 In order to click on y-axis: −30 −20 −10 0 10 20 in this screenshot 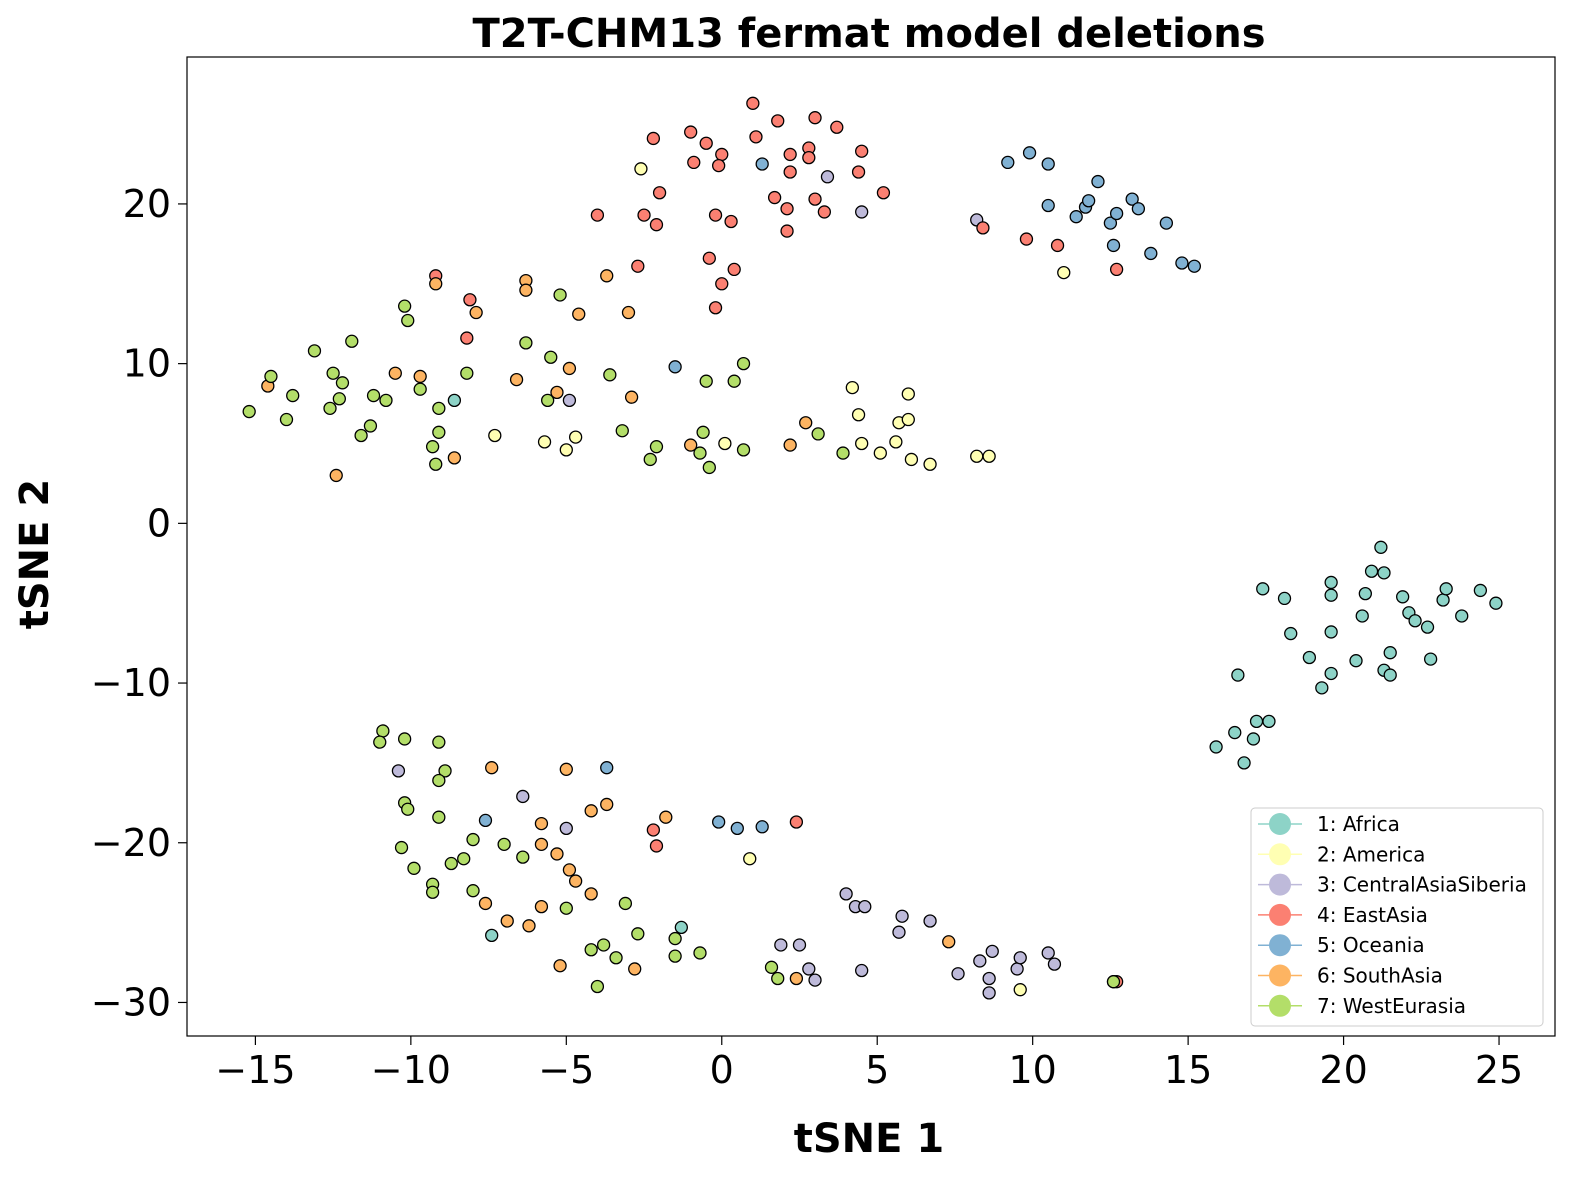, I will do `click(139, 603)`.